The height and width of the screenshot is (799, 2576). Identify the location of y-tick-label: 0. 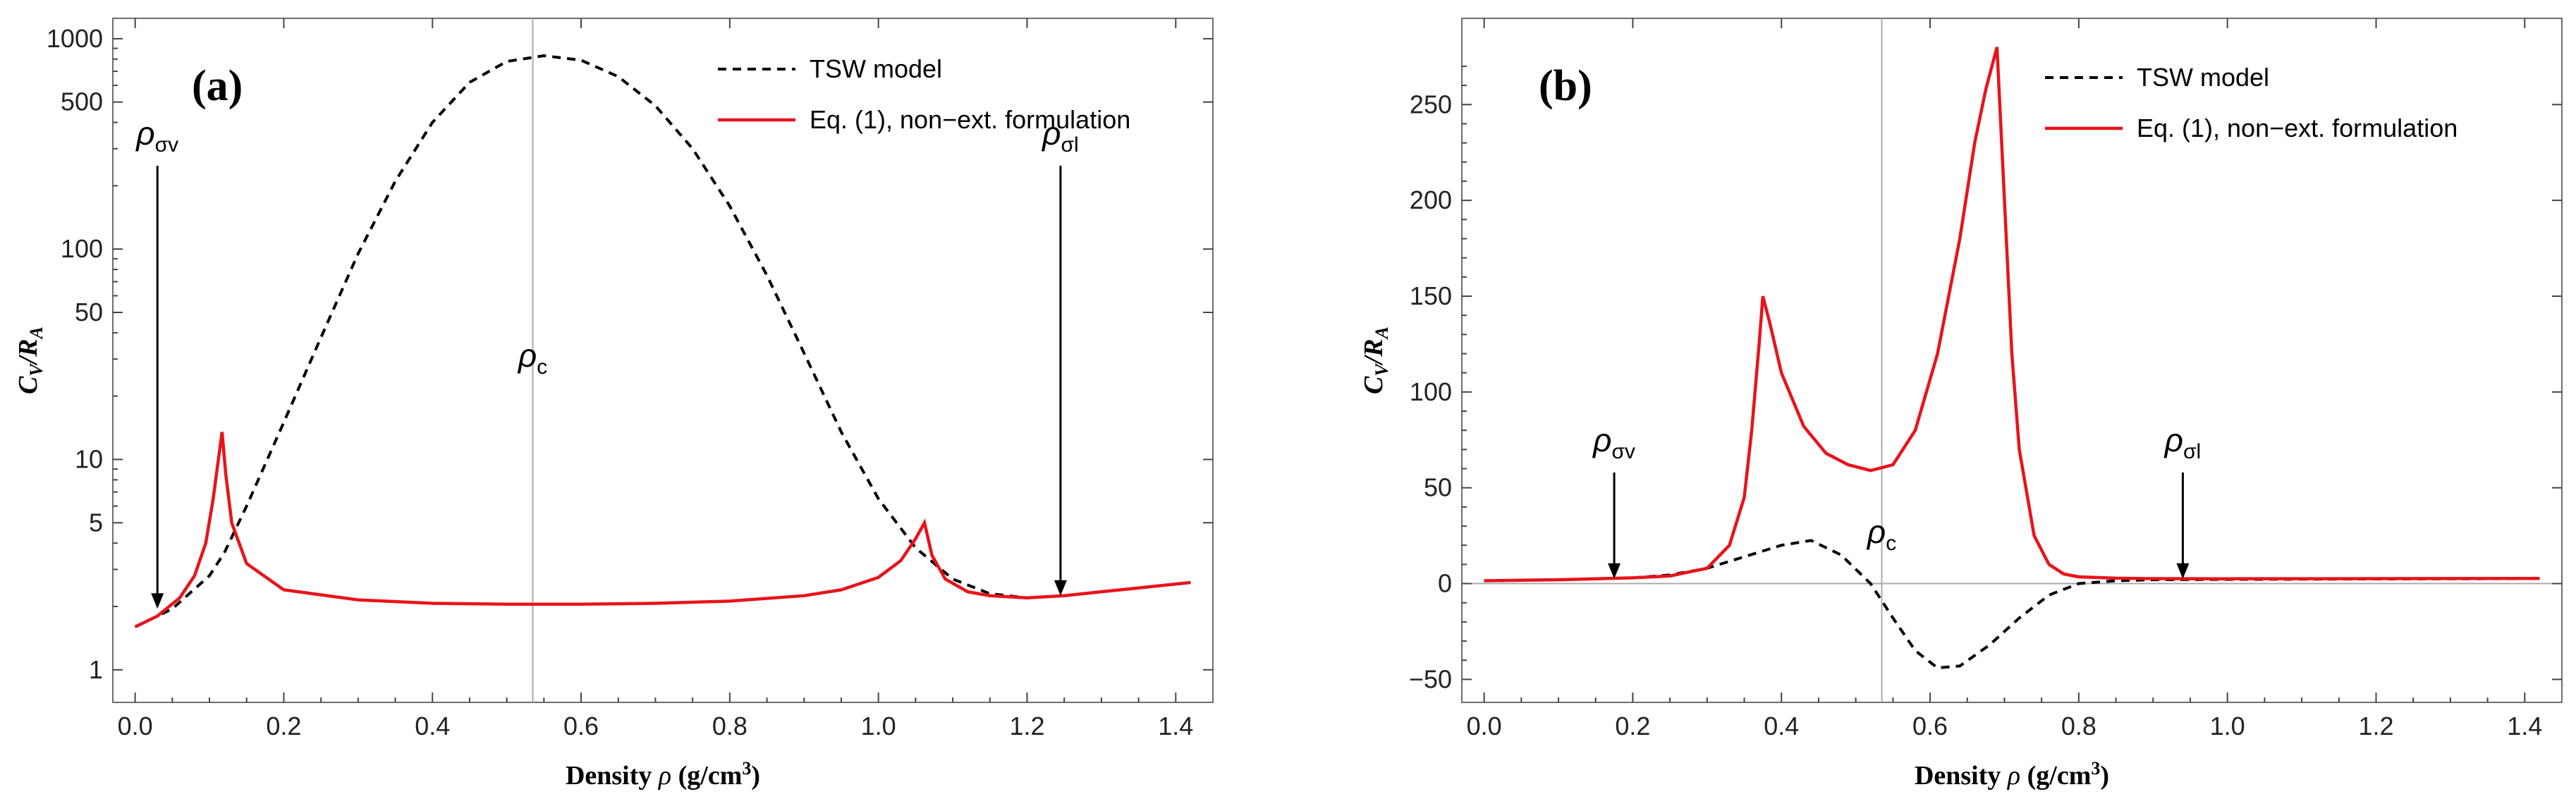
(1445, 583).